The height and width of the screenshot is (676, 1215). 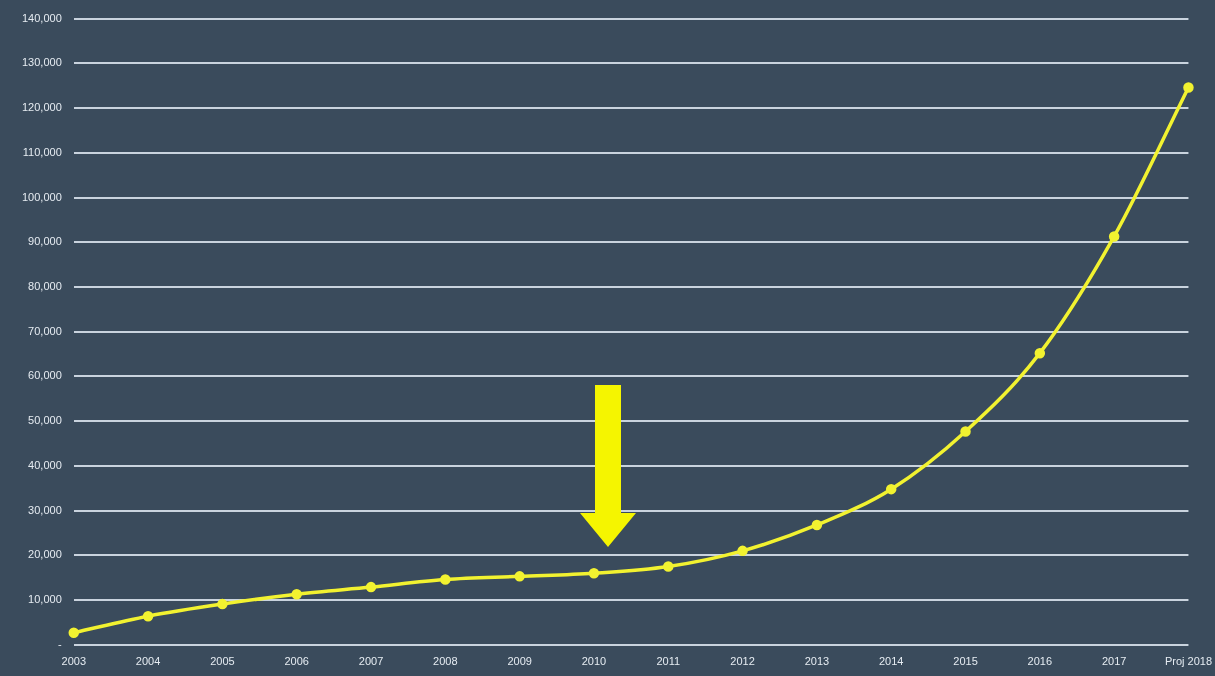 What do you see at coordinates (45, 509) in the screenshot?
I see `y-tick-label: 30,000` at bounding box center [45, 509].